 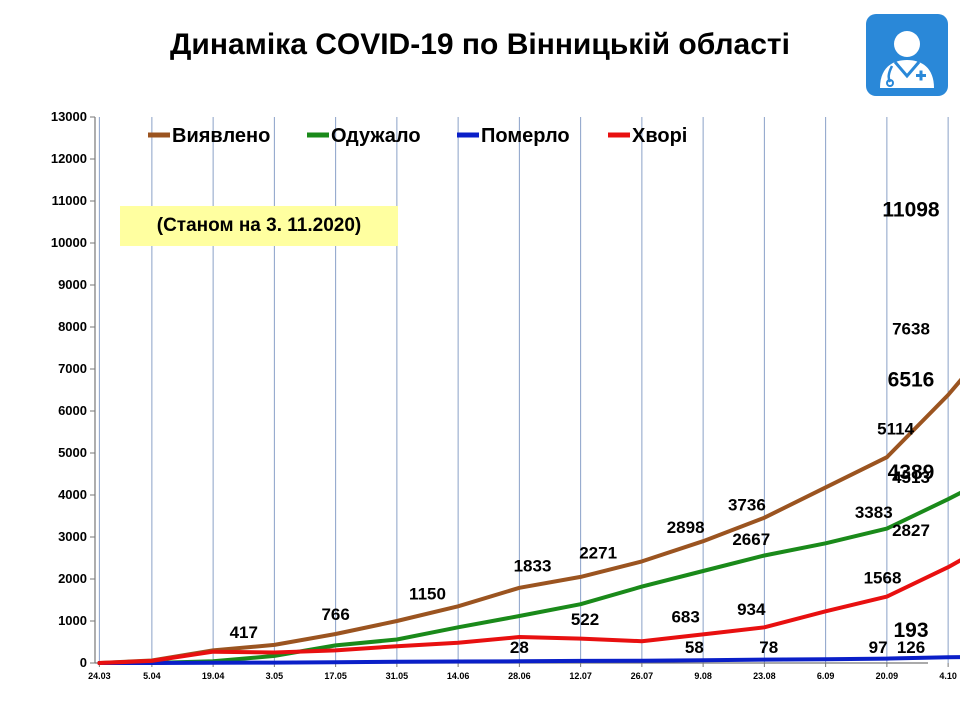 I want to click on data-label-detected: 5114, so click(x=895, y=428).